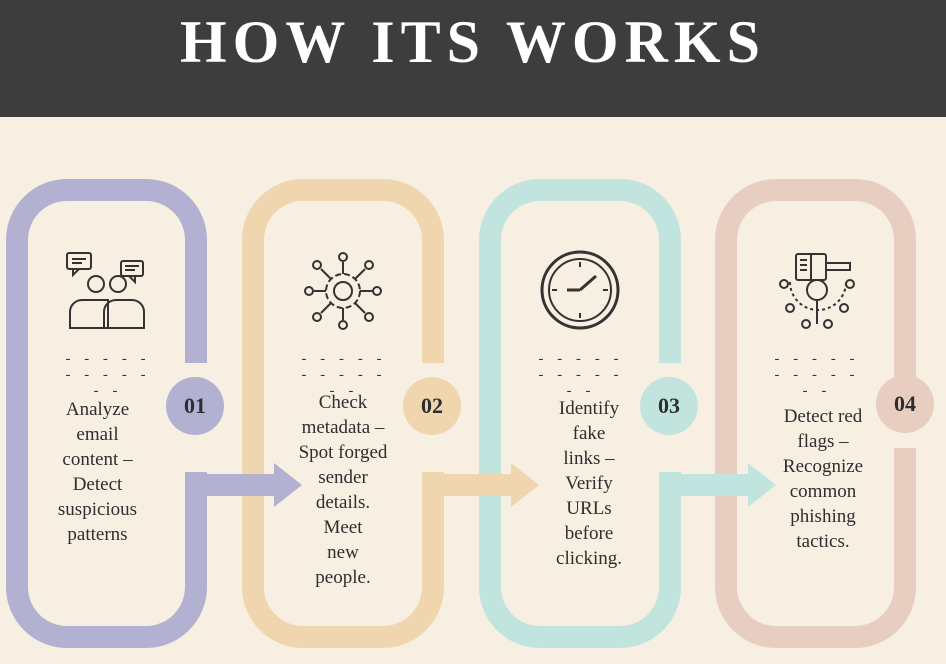 The width and height of the screenshot is (946, 664). What do you see at coordinates (473, 42) in the screenshot?
I see `page-title: HOW ITS WORKS` at bounding box center [473, 42].